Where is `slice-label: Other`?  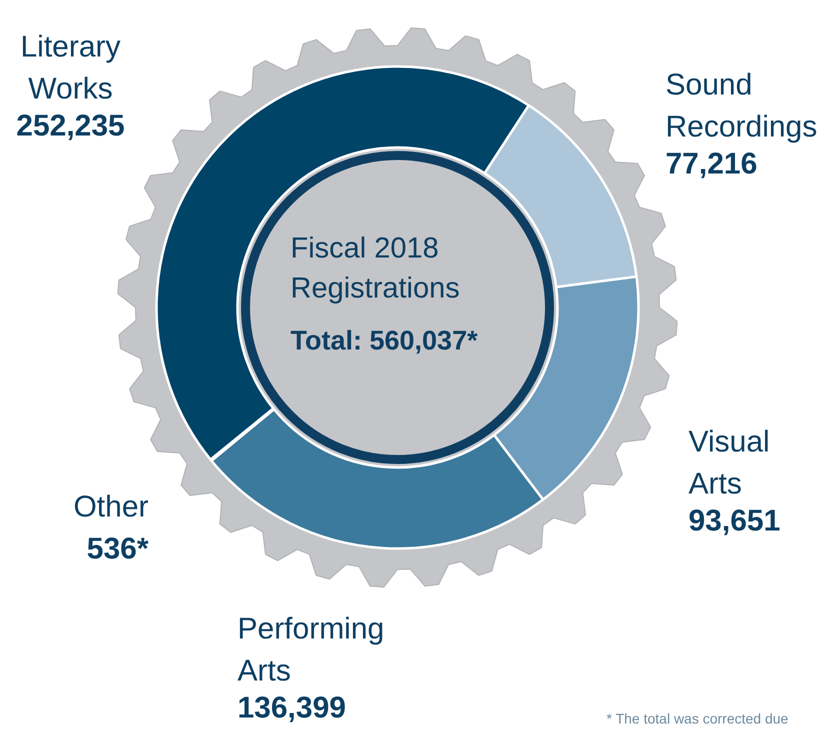
slice-label: Other is located at coordinates (111, 507).